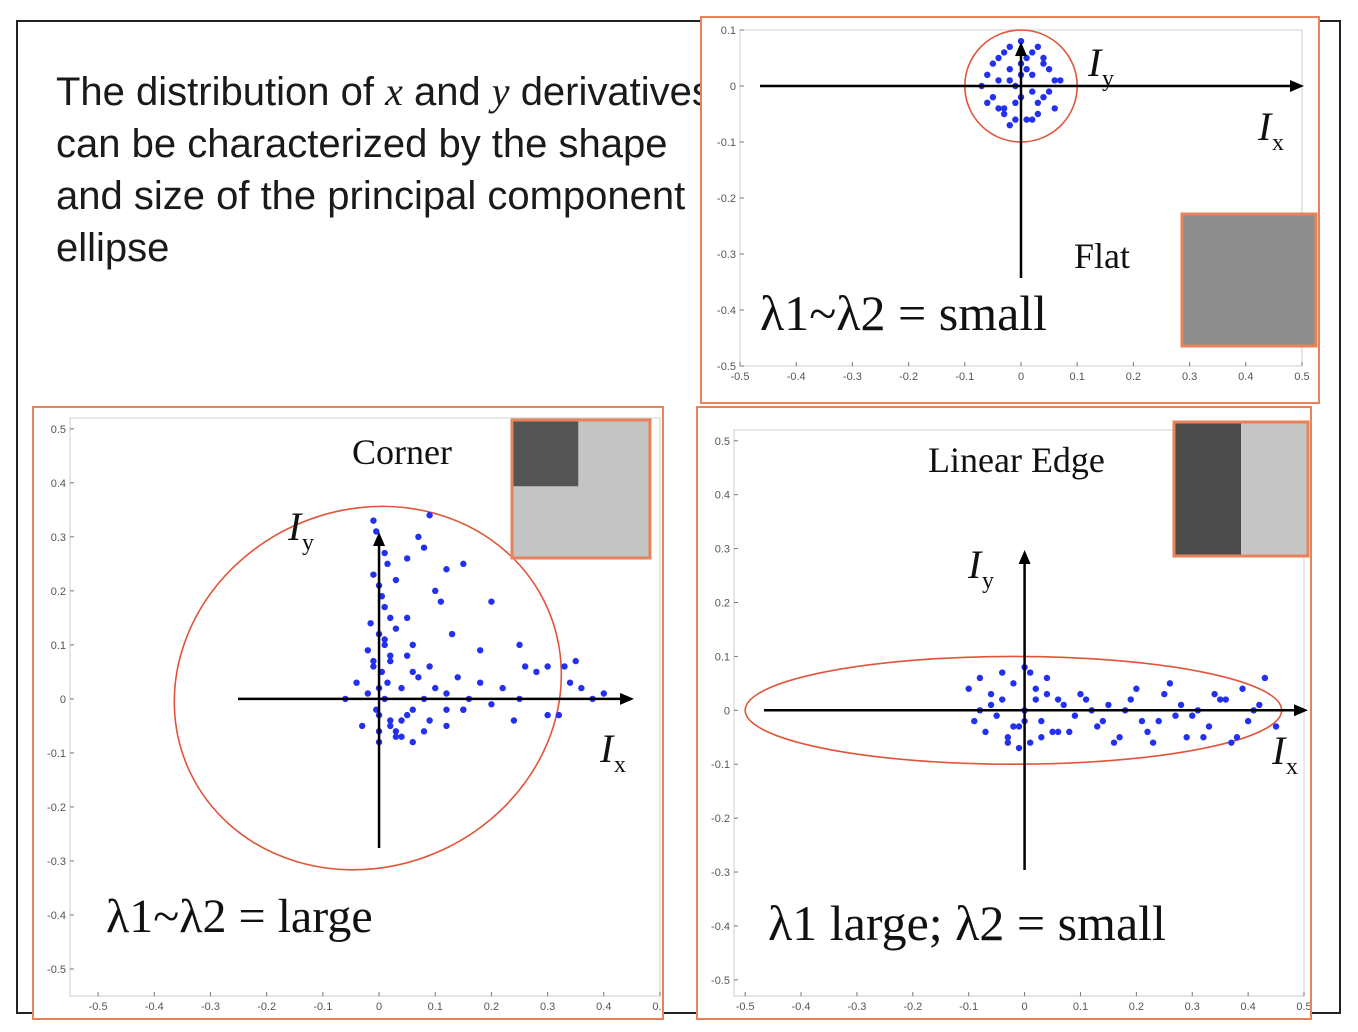 Image resolution: width=1358 pixels, height=1032 pixels. What do you see at coordinates (368, 688) in the screenshot?
I see `principal-ellipse` at bounding box center [368, 688].